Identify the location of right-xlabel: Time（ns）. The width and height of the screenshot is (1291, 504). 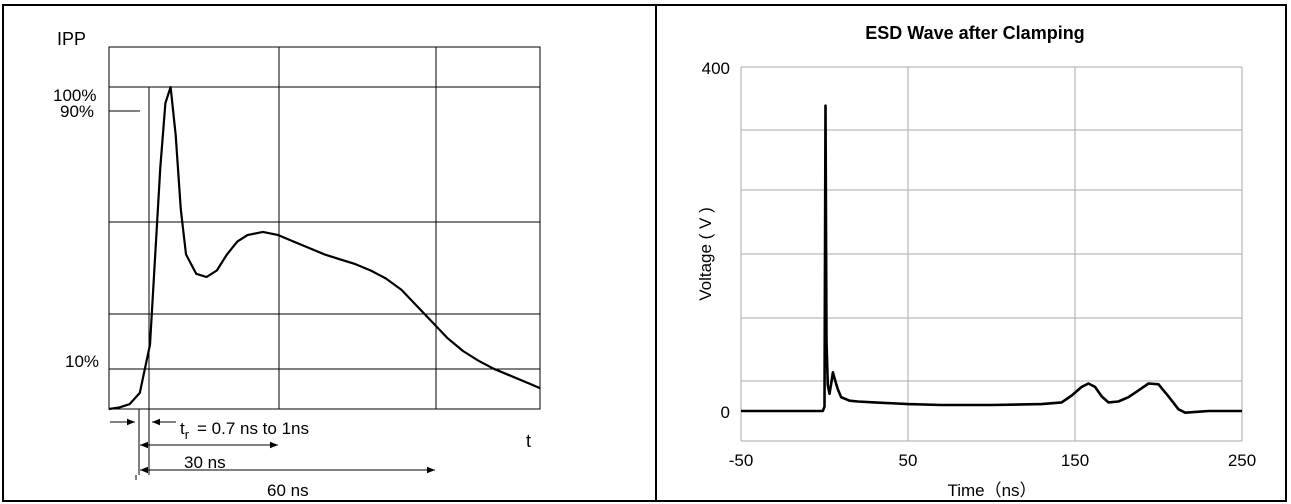
(991, 490).